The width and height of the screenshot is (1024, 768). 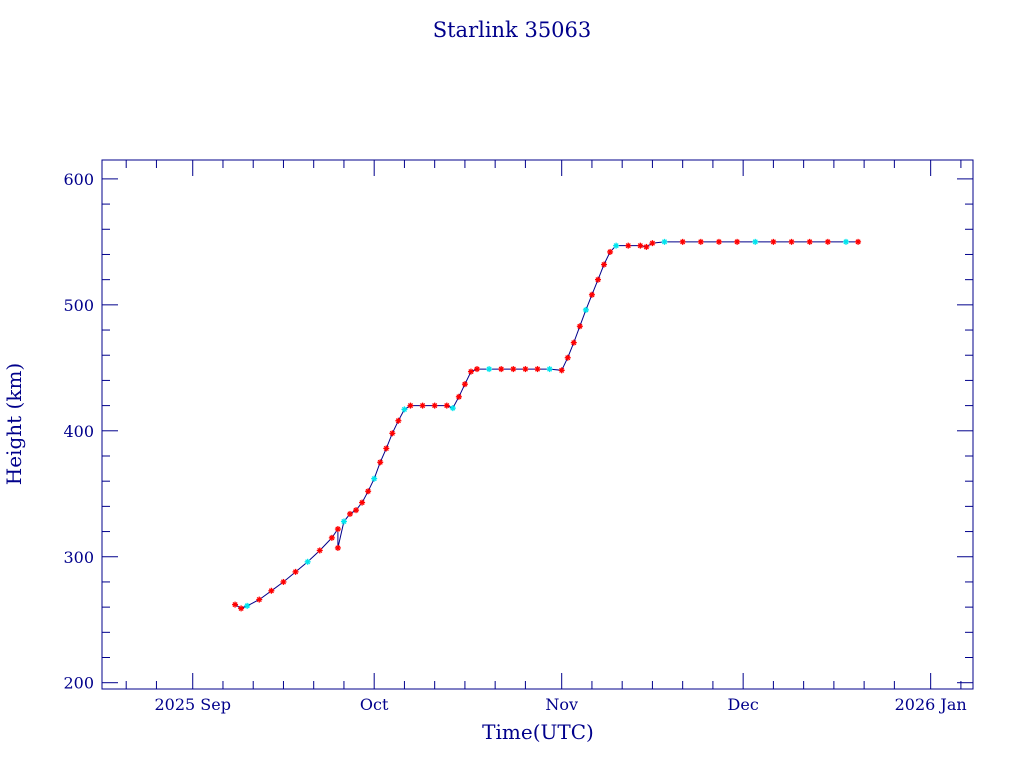 What do you see at coordinates (512, 30) in the screenshot?
I see `chart-title: Starlink 35063` at bounding box center [512, 30].